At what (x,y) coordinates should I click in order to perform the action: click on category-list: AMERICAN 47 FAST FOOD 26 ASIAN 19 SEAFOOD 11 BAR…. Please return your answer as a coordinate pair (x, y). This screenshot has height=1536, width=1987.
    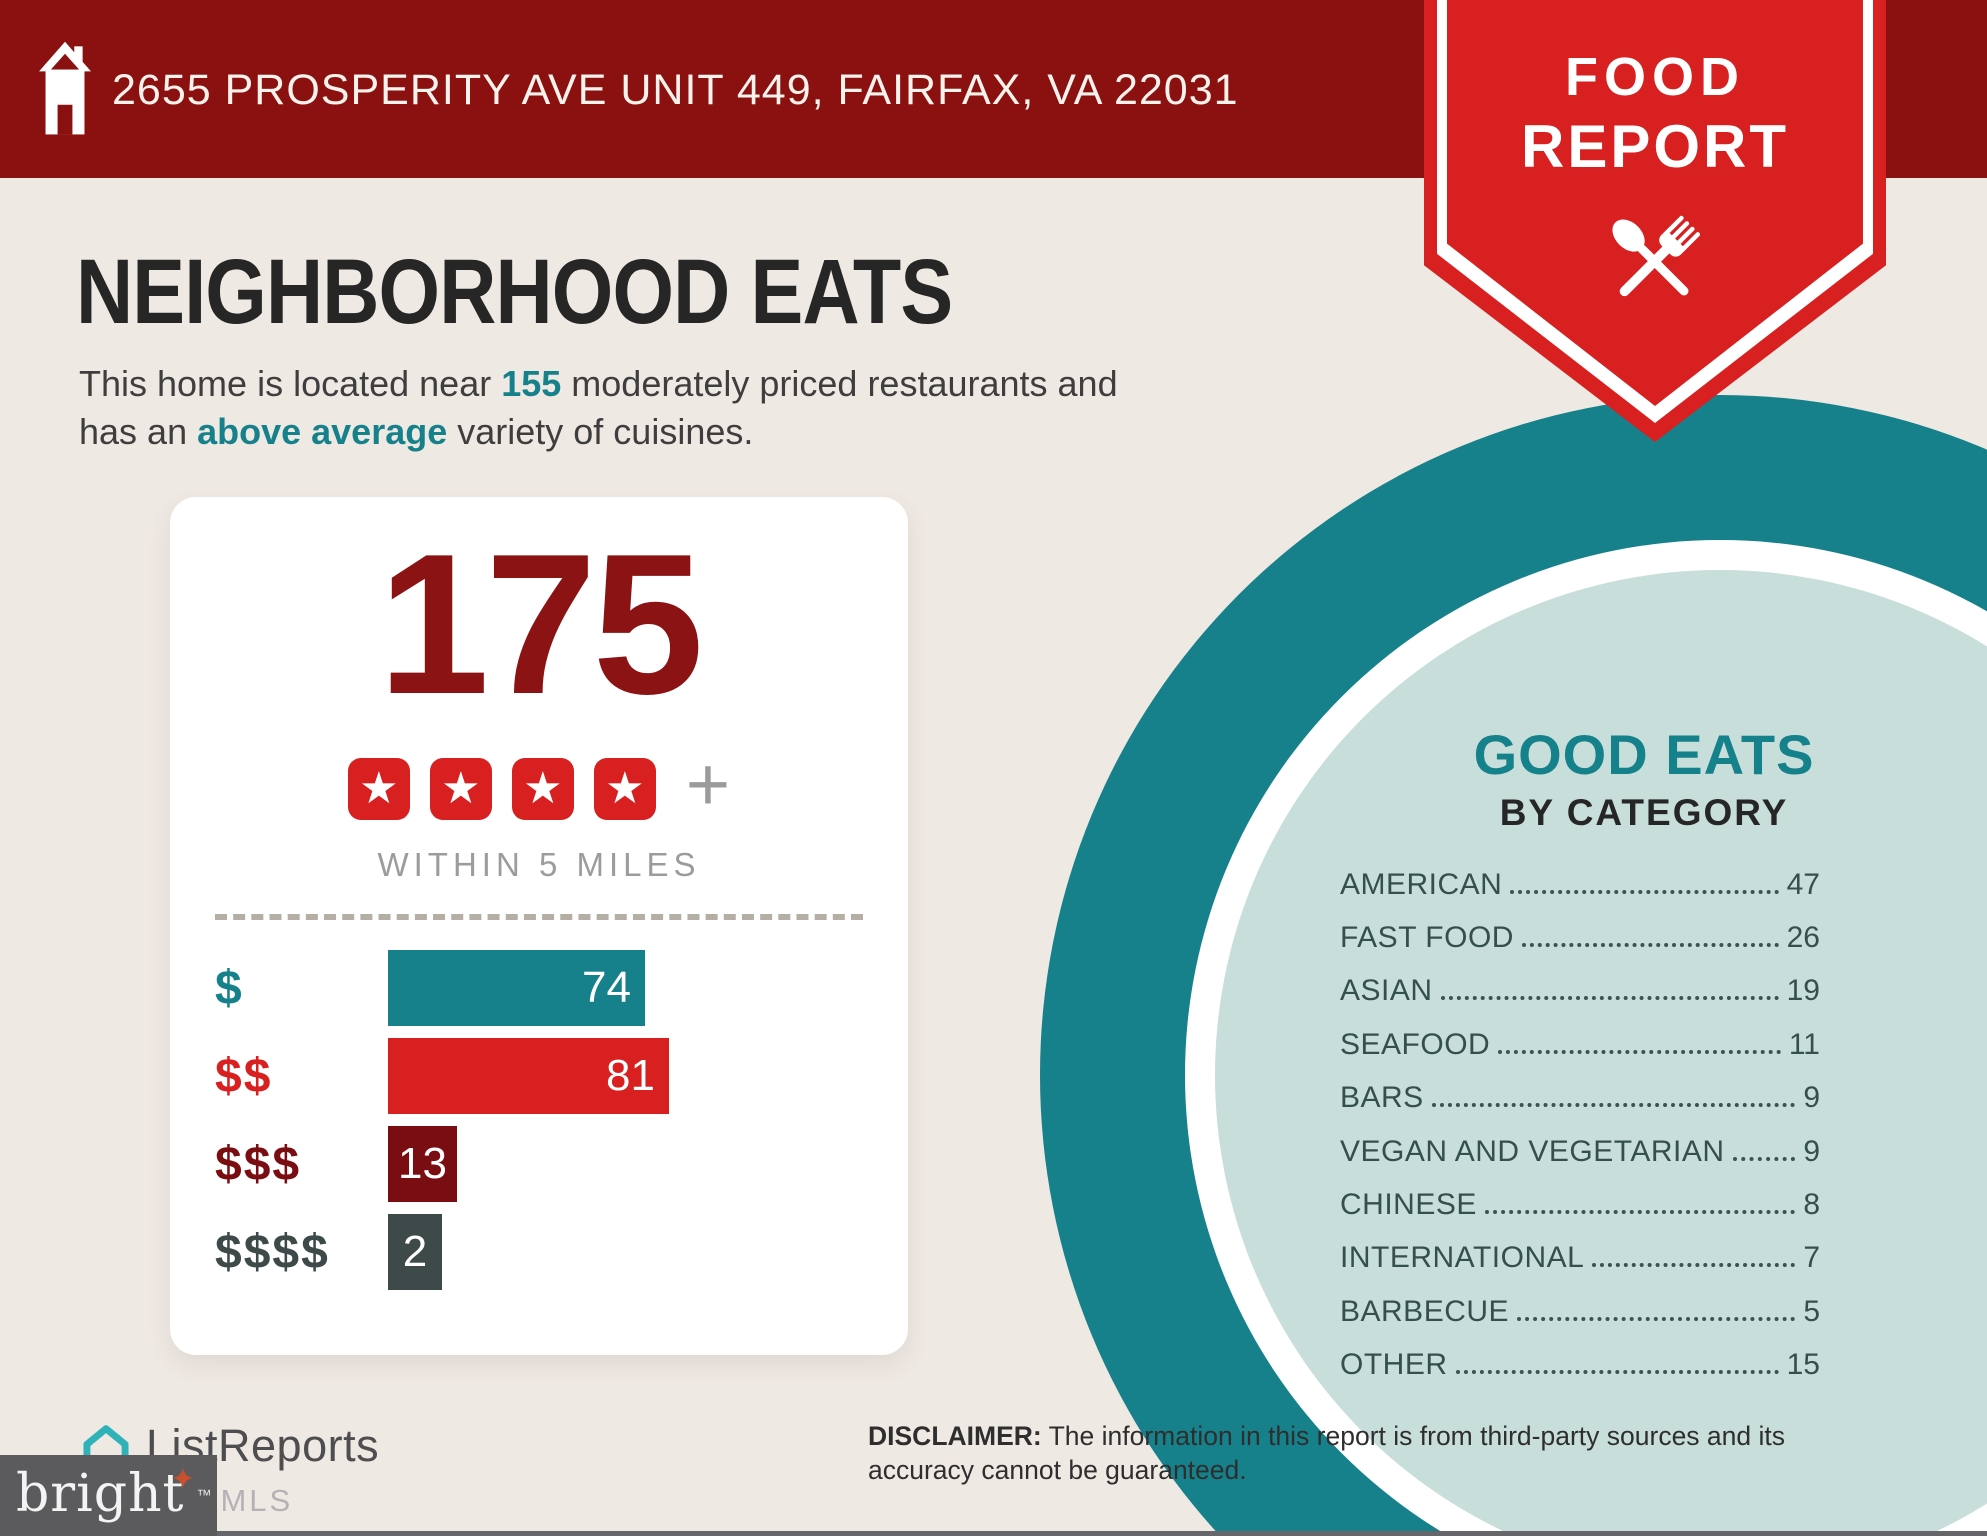
    Looking at the image, I should click on (1580, 1125).